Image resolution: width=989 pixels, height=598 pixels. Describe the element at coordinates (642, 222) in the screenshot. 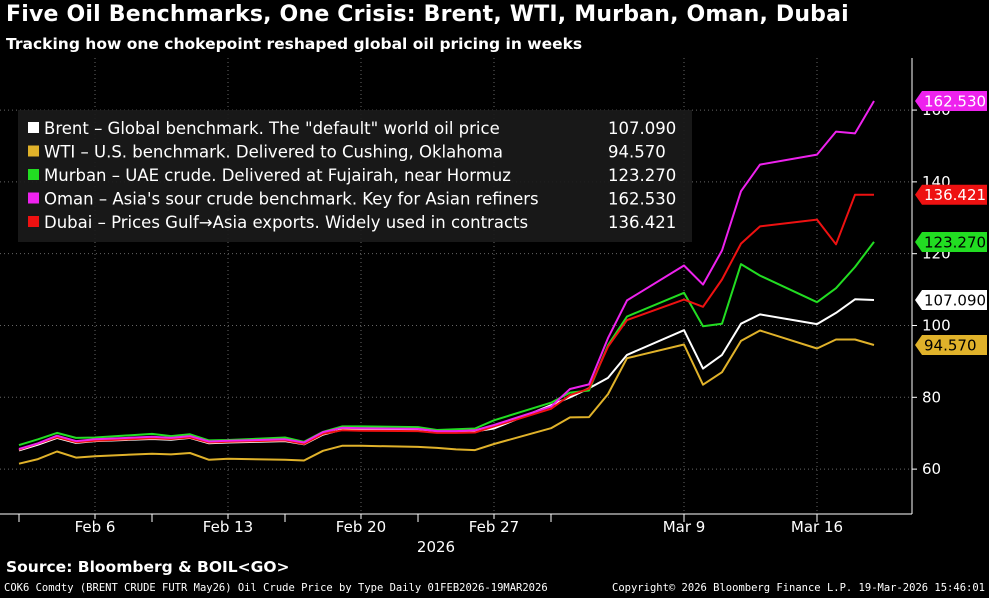

I see `legend-value: 136.421` at that location.